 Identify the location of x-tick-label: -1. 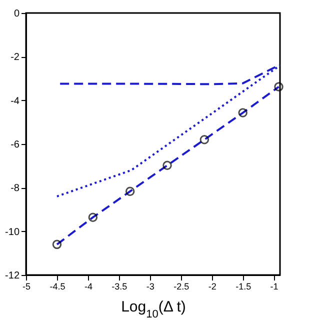
(274, 287).